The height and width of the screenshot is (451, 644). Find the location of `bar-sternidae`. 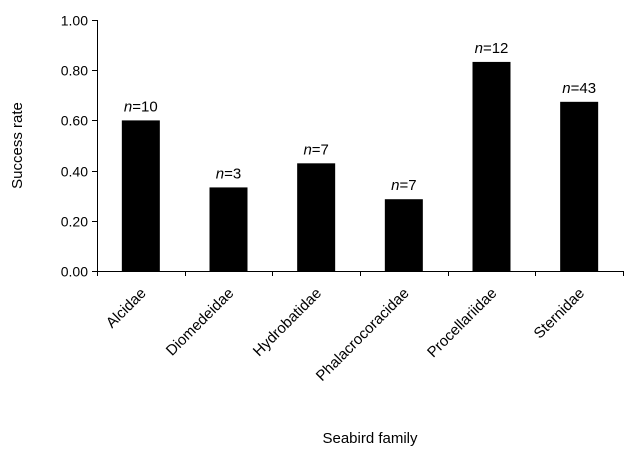

bar-sternidae is located at coordinates (579, 186).